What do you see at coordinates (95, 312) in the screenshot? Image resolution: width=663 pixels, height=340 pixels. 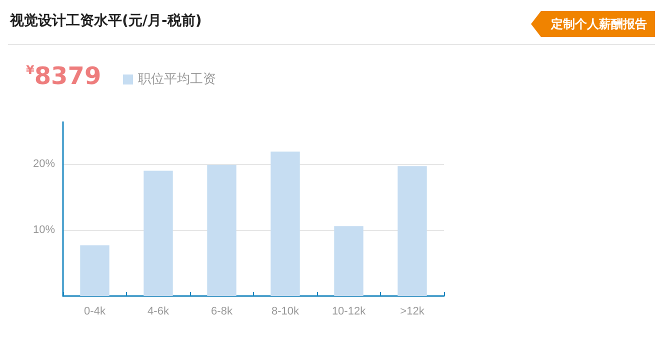 I see `x-tick-label: 0-4k` at bounding box center [95, 312].